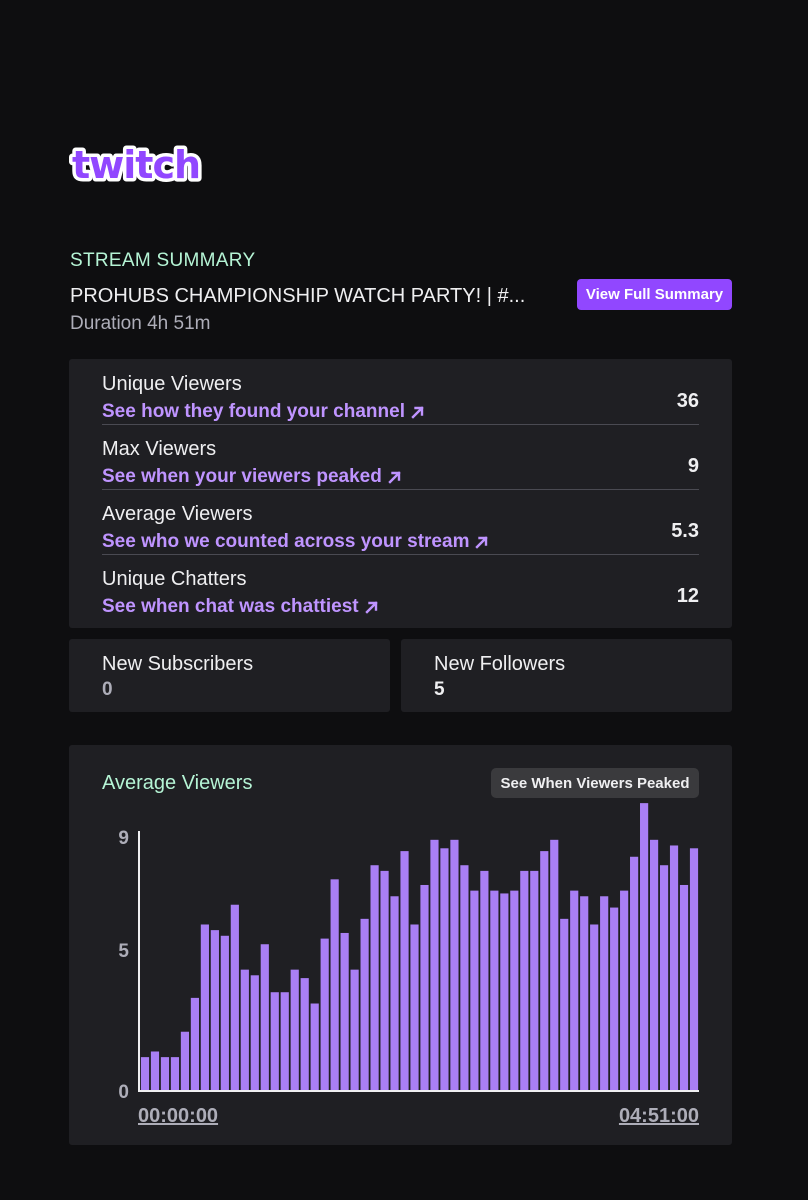 This screenshot has height=1200, width=808. I want to click on view-full-summary-button: View Full Summary, so click(654, 294).